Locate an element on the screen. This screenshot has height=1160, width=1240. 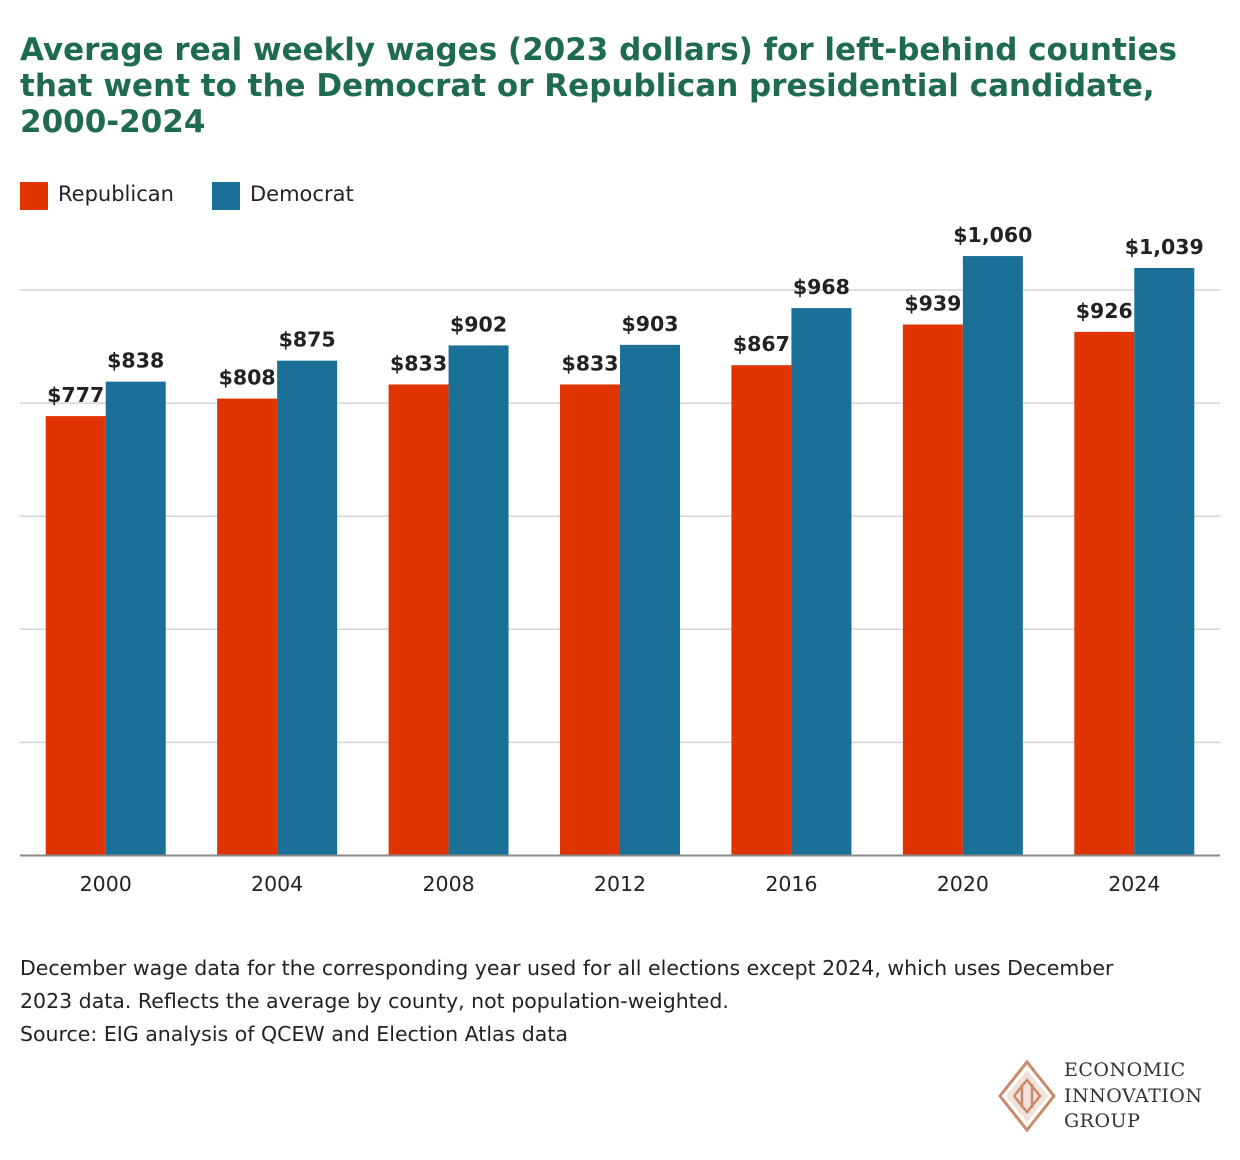
x-tick-label-2004: 2004 is located at coordinates (277, 884).